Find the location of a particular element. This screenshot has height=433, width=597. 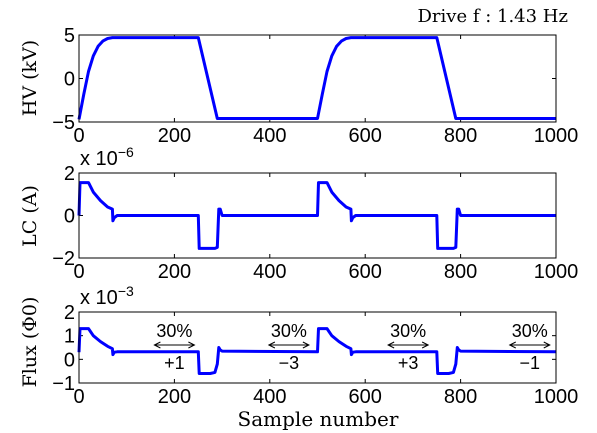

flux-annotations: 30% +1 30% −3 30% +3 30% −1 is located at coordinates (352, 347).